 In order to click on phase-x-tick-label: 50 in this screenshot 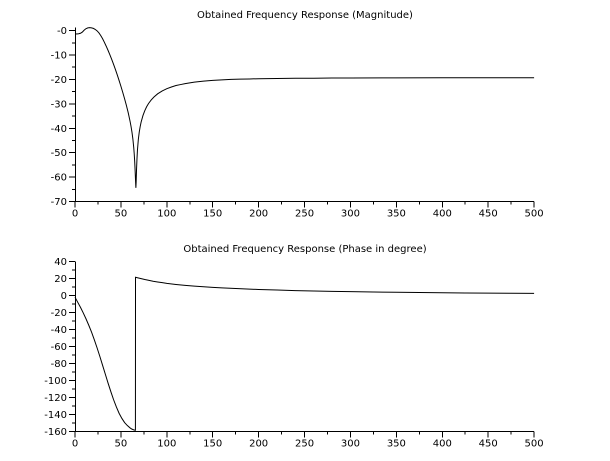, I will do `click(121, 444)`.